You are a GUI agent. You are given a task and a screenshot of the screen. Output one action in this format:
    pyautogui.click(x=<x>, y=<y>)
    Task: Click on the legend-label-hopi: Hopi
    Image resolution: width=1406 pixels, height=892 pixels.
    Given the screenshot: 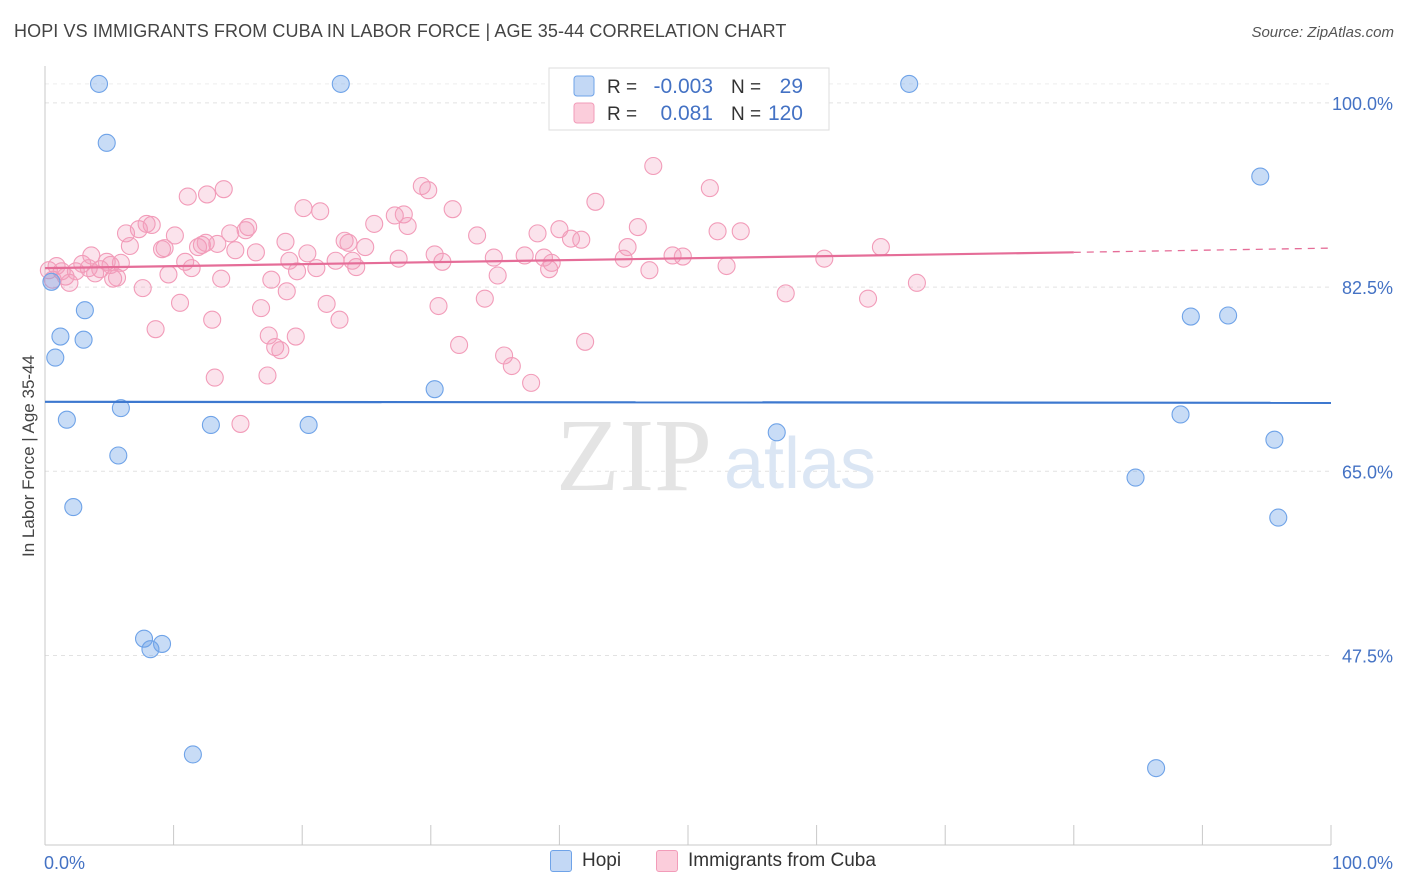 What is the action you would take?
    pyautogui.click(x=602, y=860)
    